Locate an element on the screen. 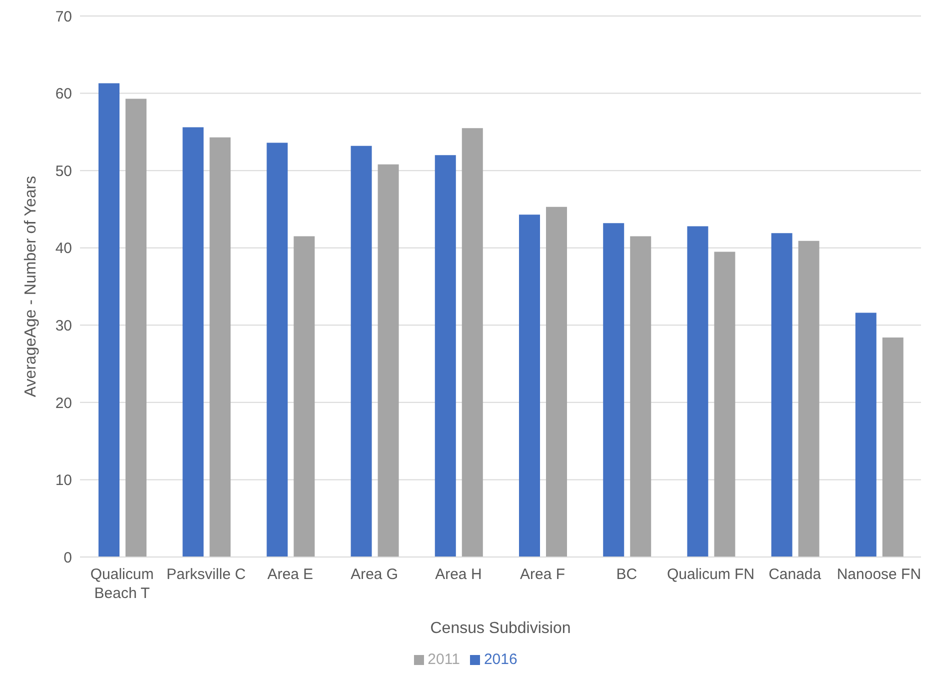 This screenshot has width=937, height=683. x-tick-label: Qualicum FN is located at coordinates (710, 574).